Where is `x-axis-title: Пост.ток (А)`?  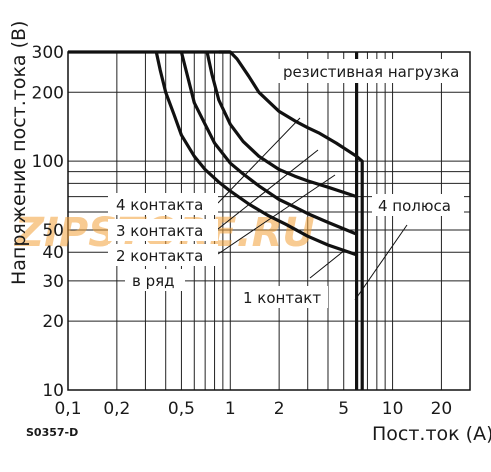
x-axis-title: Пост.ток (А) is located at coordinates (431, 434).